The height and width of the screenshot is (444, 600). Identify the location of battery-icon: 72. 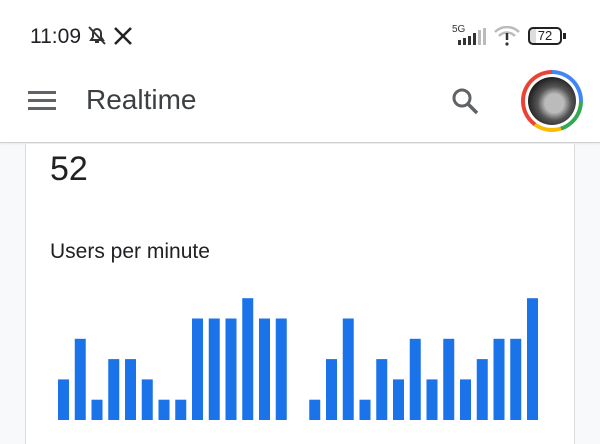
(545, 36).